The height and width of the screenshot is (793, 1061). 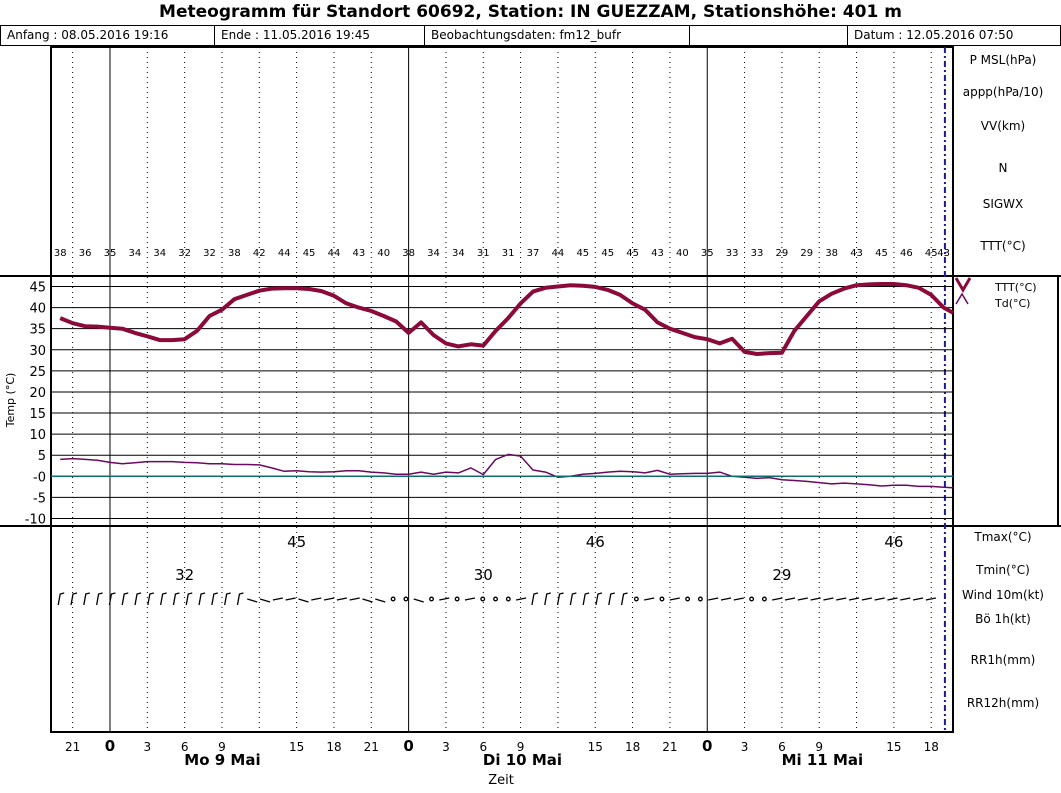 What do you see at coordinates (823, 760) in the screenshot?
I see `day-label: Mi 11 Mai` at bounding box center [823, 760].